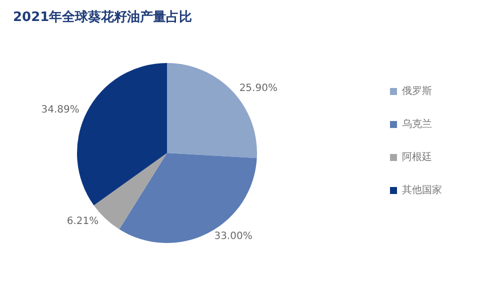 The image size is (500, 282). I want to click on data-label: 6.21%, so click(82, 222).